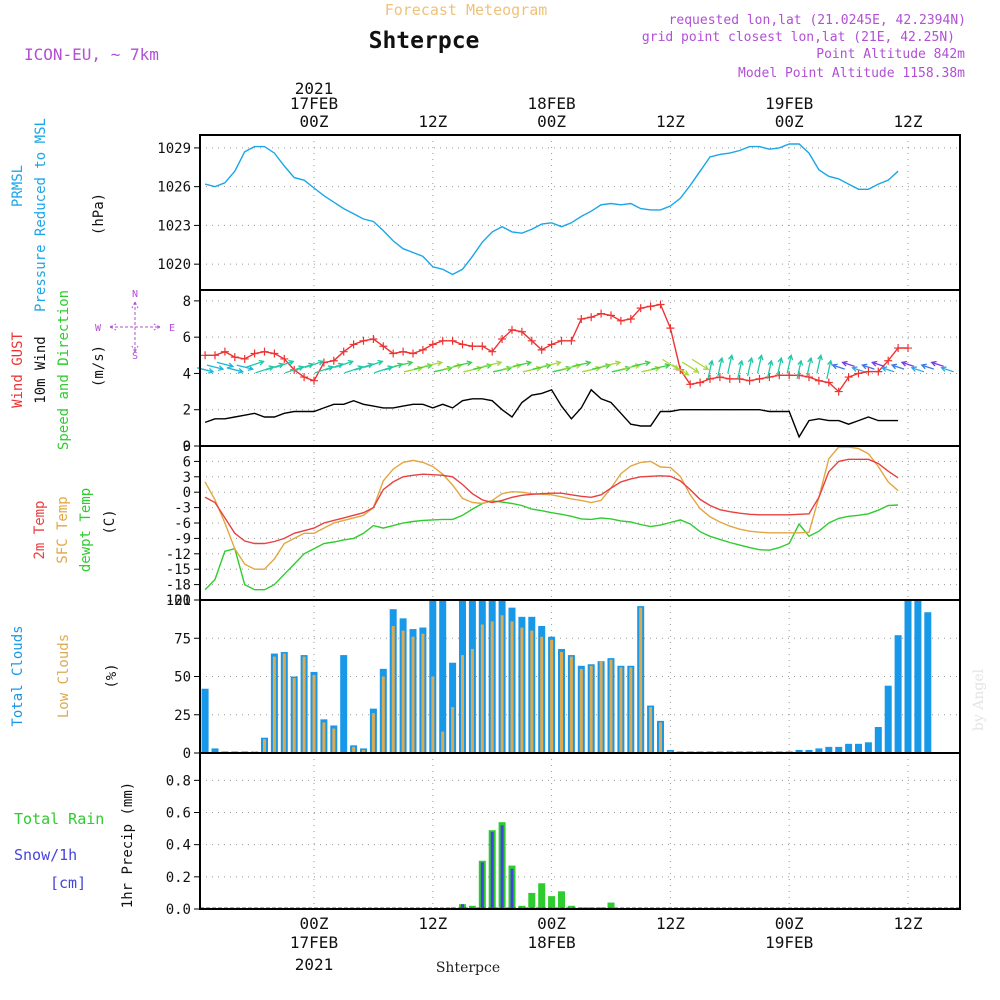 The image size is (1000, 1000). I want to click on top-date-label: 18FEB, so click(552, 103).